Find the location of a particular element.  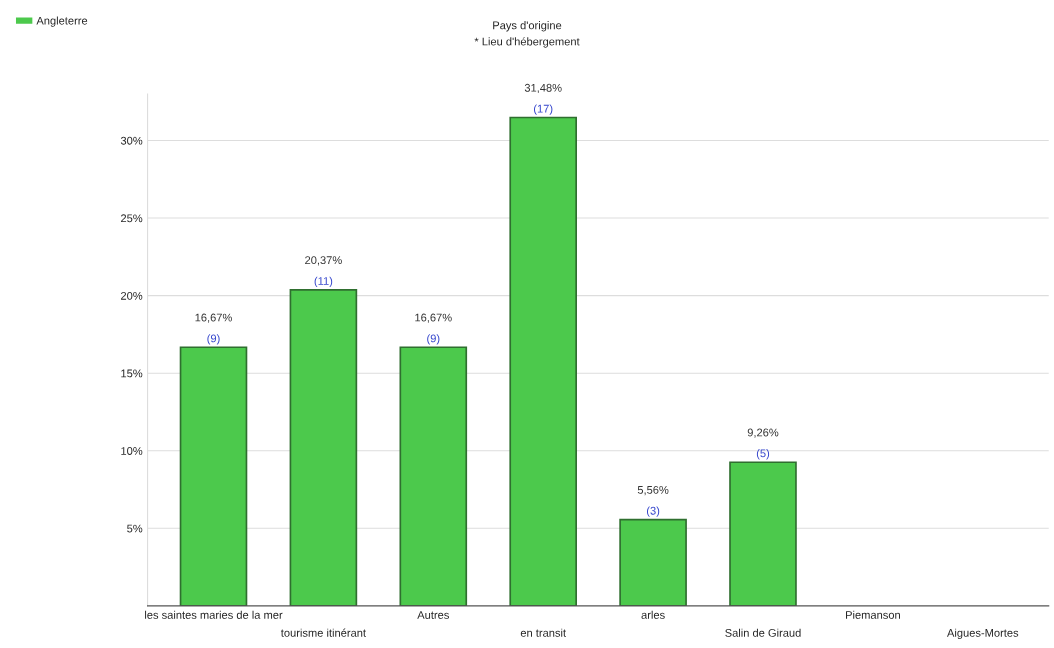

x-tick-label: Aigues-Mortes is located at coordinates (983, 634).